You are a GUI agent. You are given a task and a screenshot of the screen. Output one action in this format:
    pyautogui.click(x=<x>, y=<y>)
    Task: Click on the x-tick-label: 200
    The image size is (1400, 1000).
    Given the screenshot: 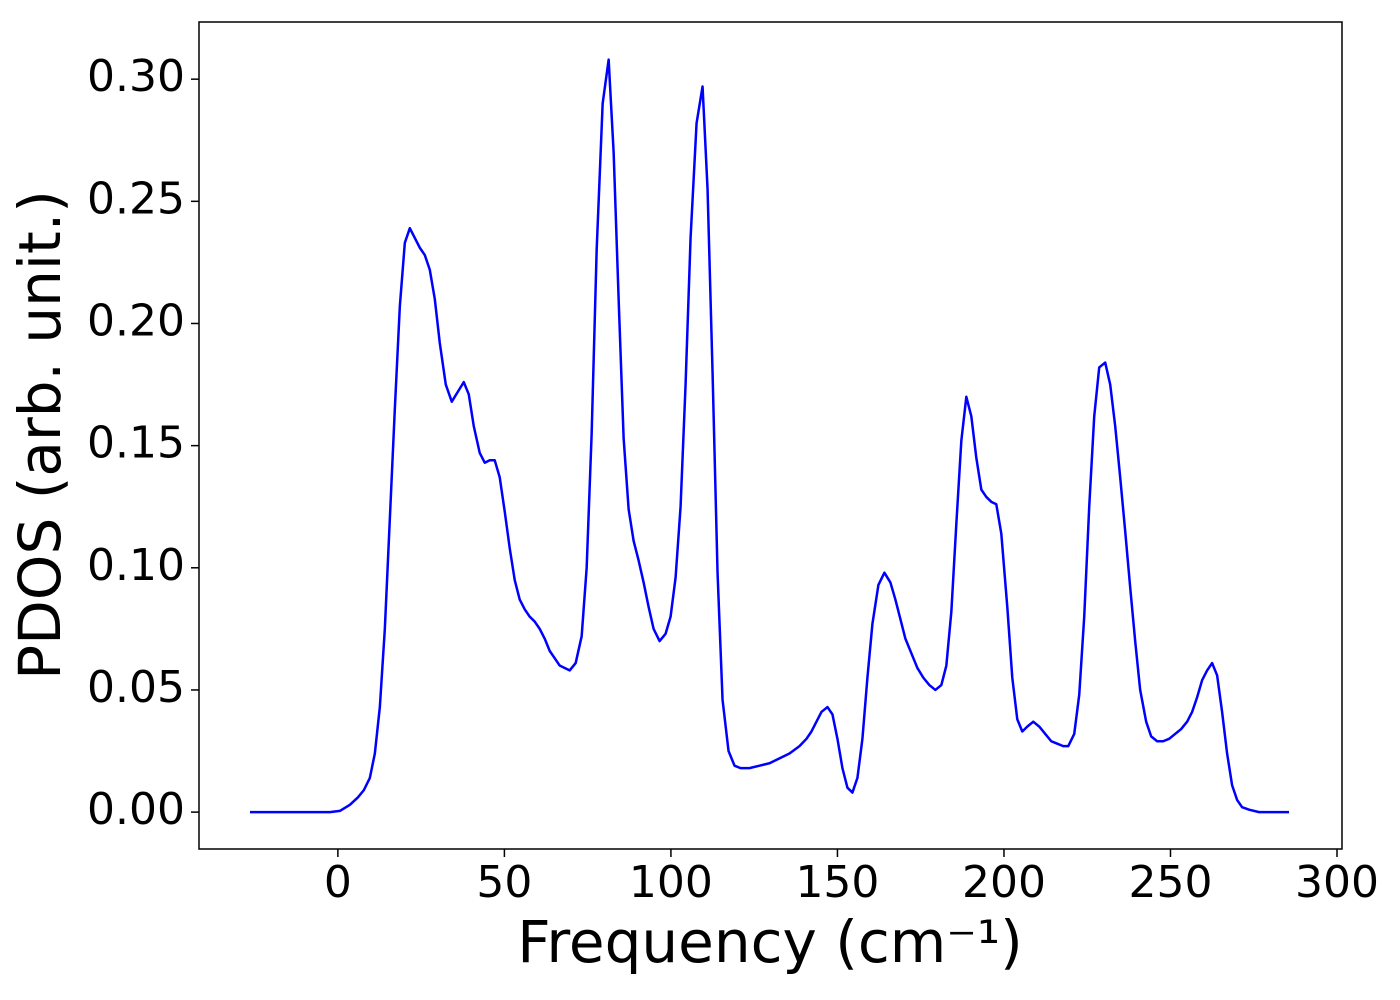 What is the action you would take?
    pyautogui.click(x=1004, y=882)
    